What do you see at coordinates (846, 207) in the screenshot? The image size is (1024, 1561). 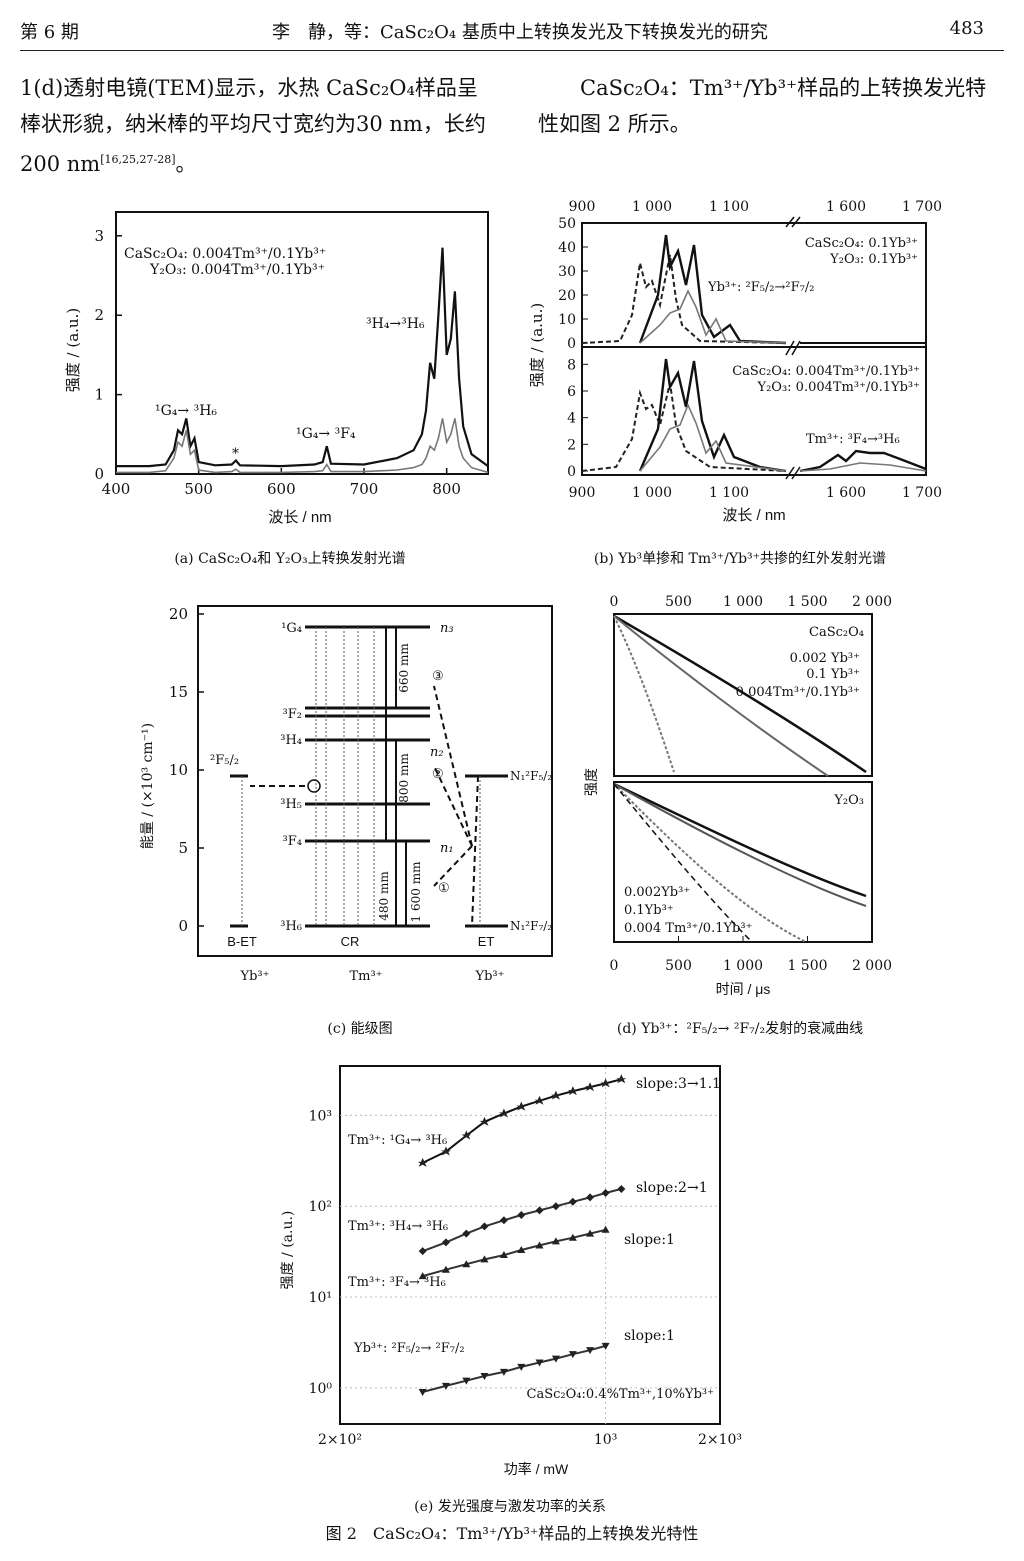 I see `x-tick-label-top: 1 600` at bounding box center [846, 207].